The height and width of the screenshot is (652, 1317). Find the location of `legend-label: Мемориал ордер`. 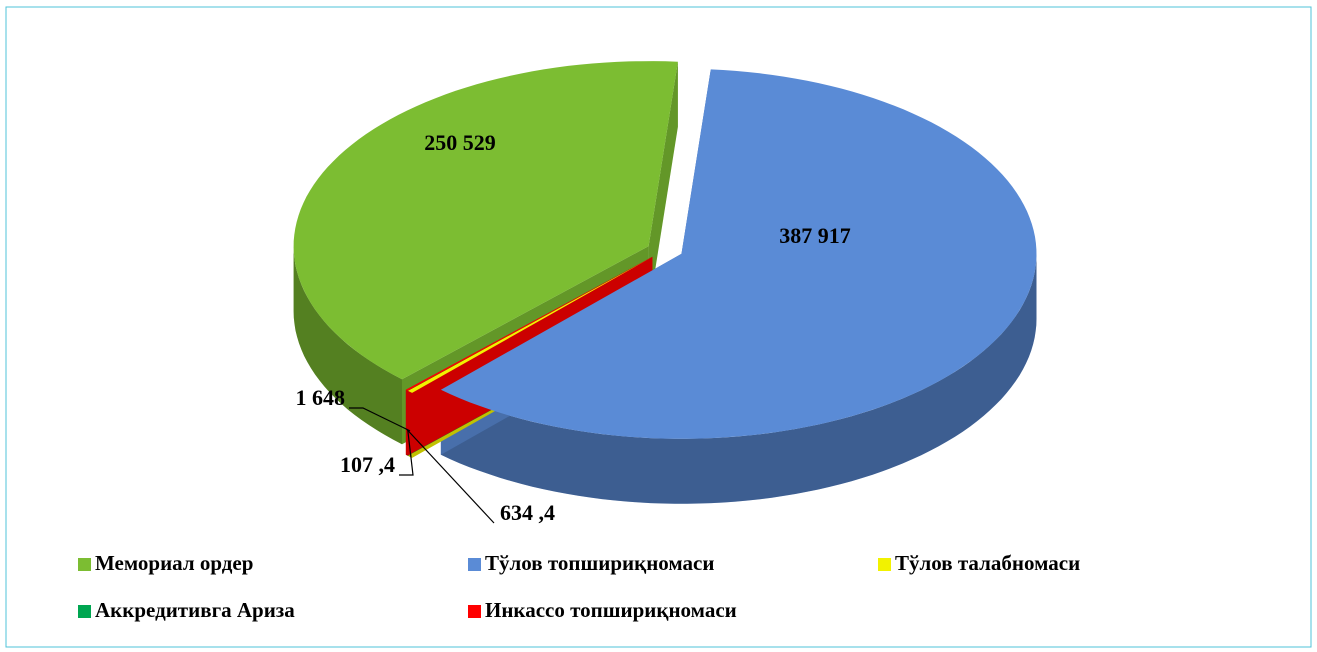

legend-label: Мемориал ордер is located at coordinates (174, 563).